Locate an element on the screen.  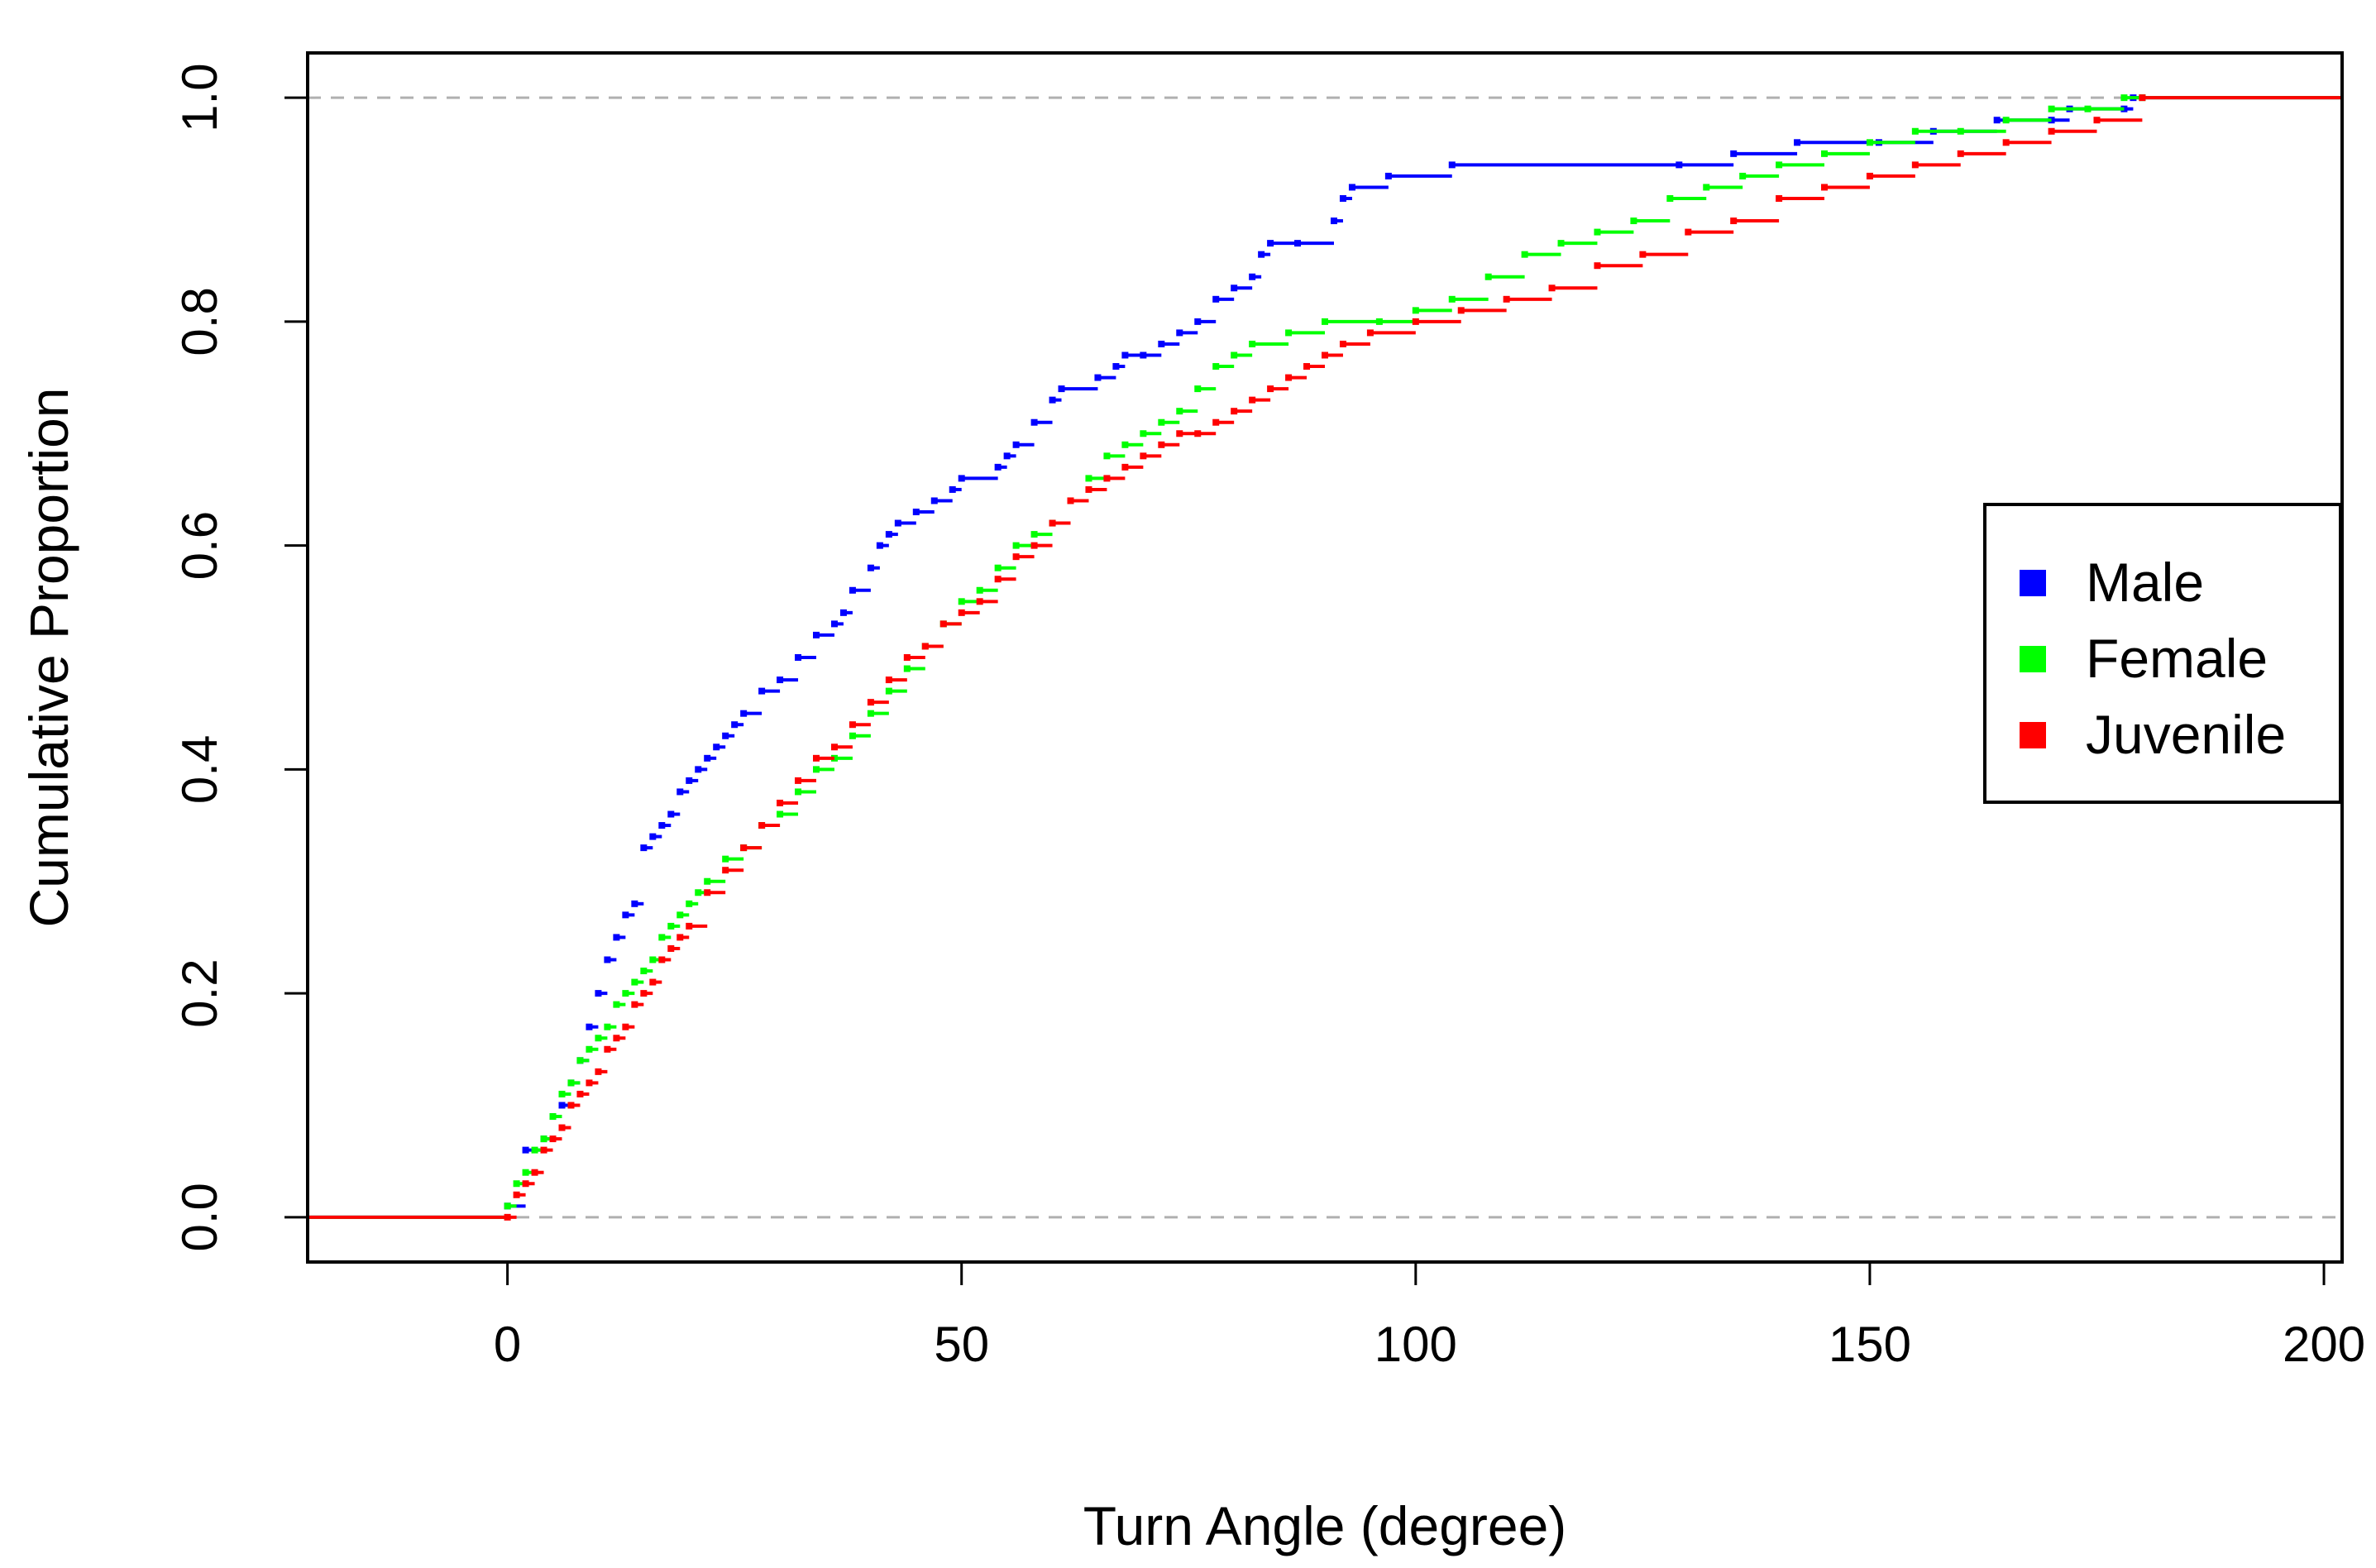
legend-label-female: Female is located at coordinates (2177, 658).